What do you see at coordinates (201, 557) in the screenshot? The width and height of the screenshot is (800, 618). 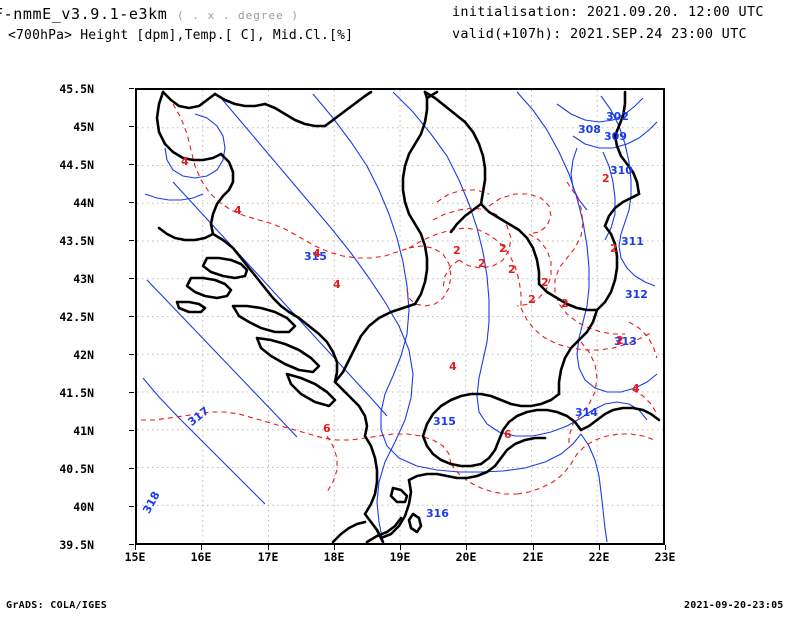 I see `x-tick-label-16E: 16E` at bounding box center [201, 557].